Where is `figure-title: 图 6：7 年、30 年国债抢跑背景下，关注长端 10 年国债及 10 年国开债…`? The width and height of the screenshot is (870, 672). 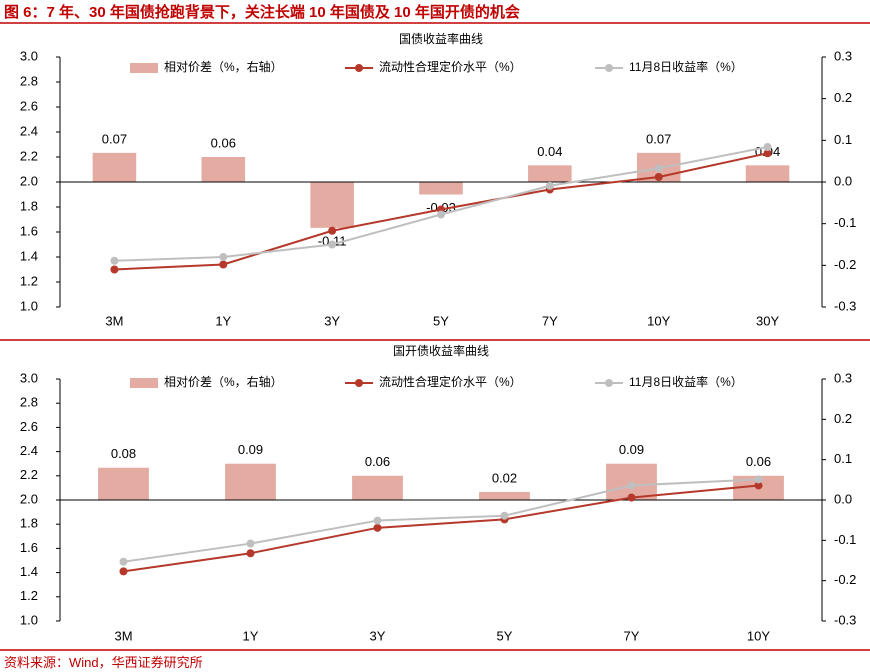 figure-title: 图 6：7 年、30 年国债抢跑背景下，关注长端 10 年国债及 10 年国开债… is located at coordinates (262, 12).